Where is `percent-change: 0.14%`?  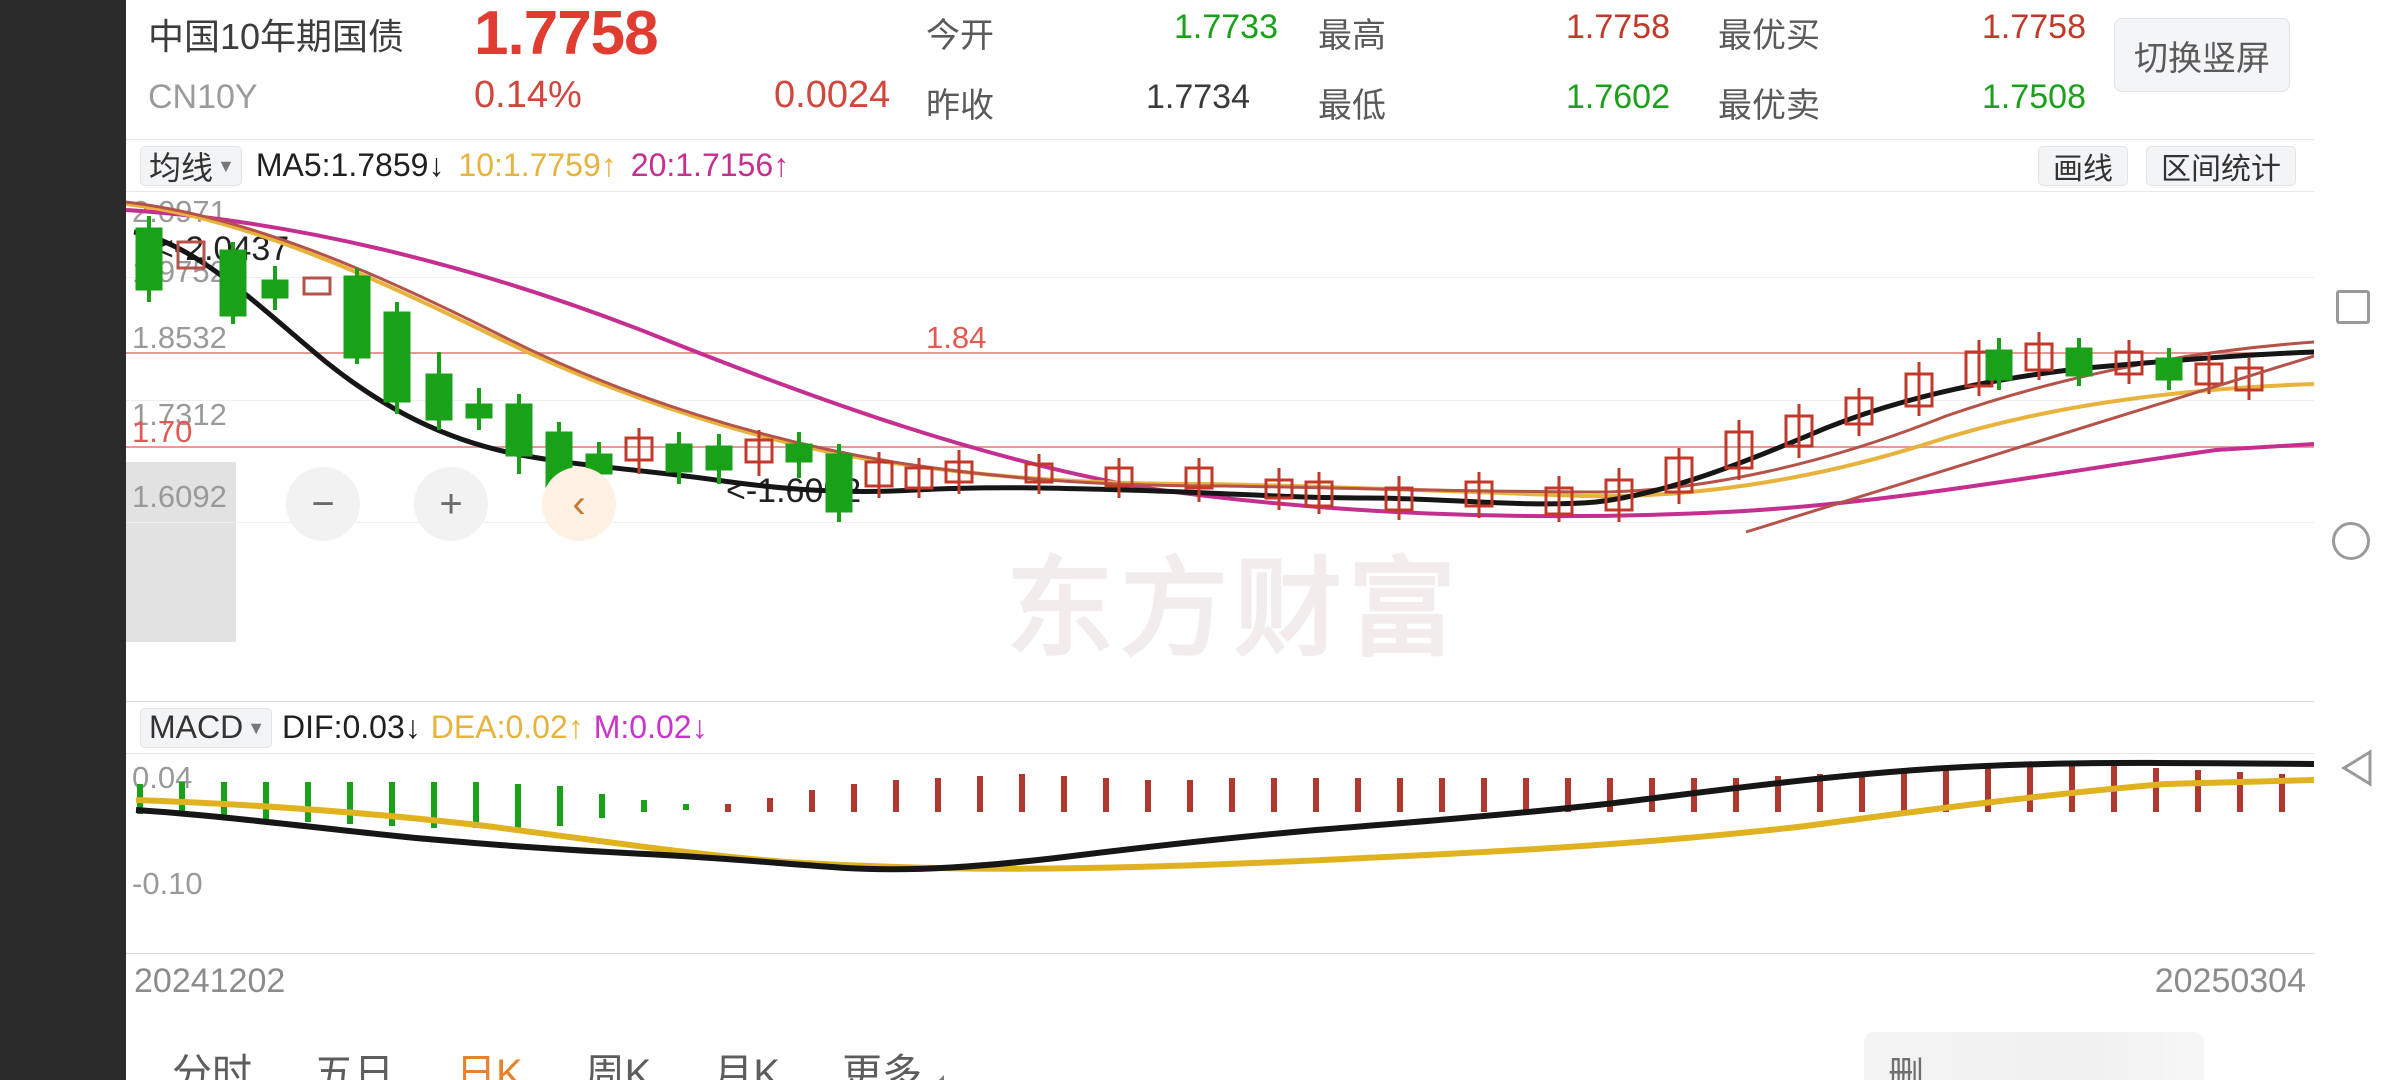
percent-change: 0.14% is located at coordinates (528, 95).